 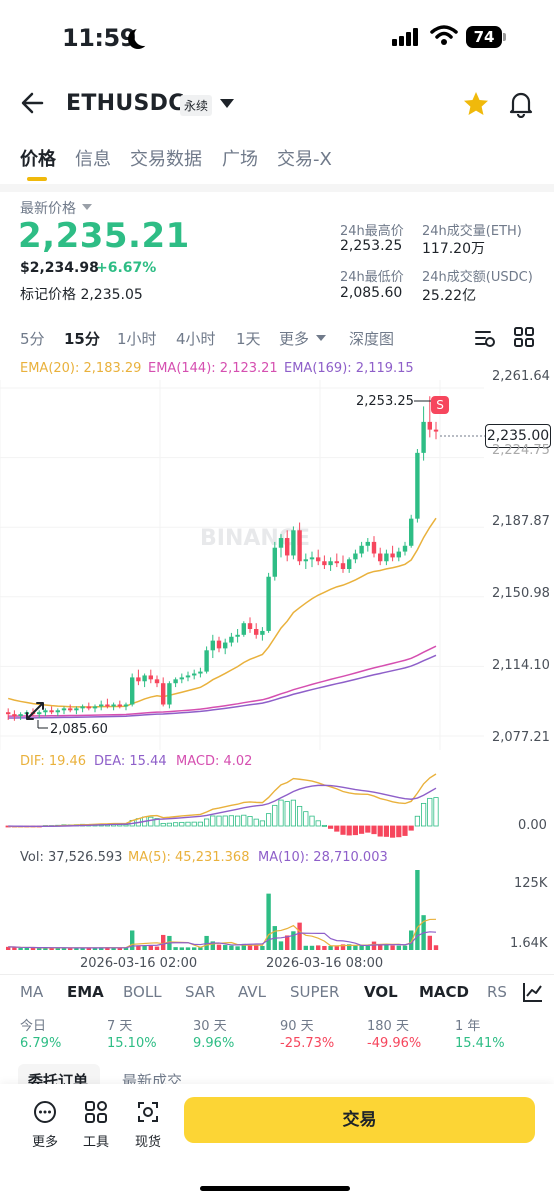 I want to click on y-tick-label: 2,150.98, so click(x=521, y=593).